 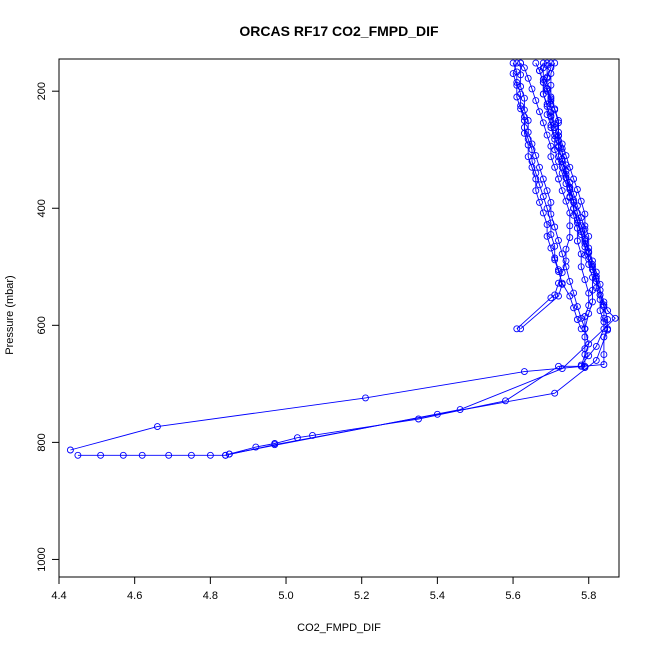 I want to click on x-tick-label: 4.6, so click(x=134, y=596).